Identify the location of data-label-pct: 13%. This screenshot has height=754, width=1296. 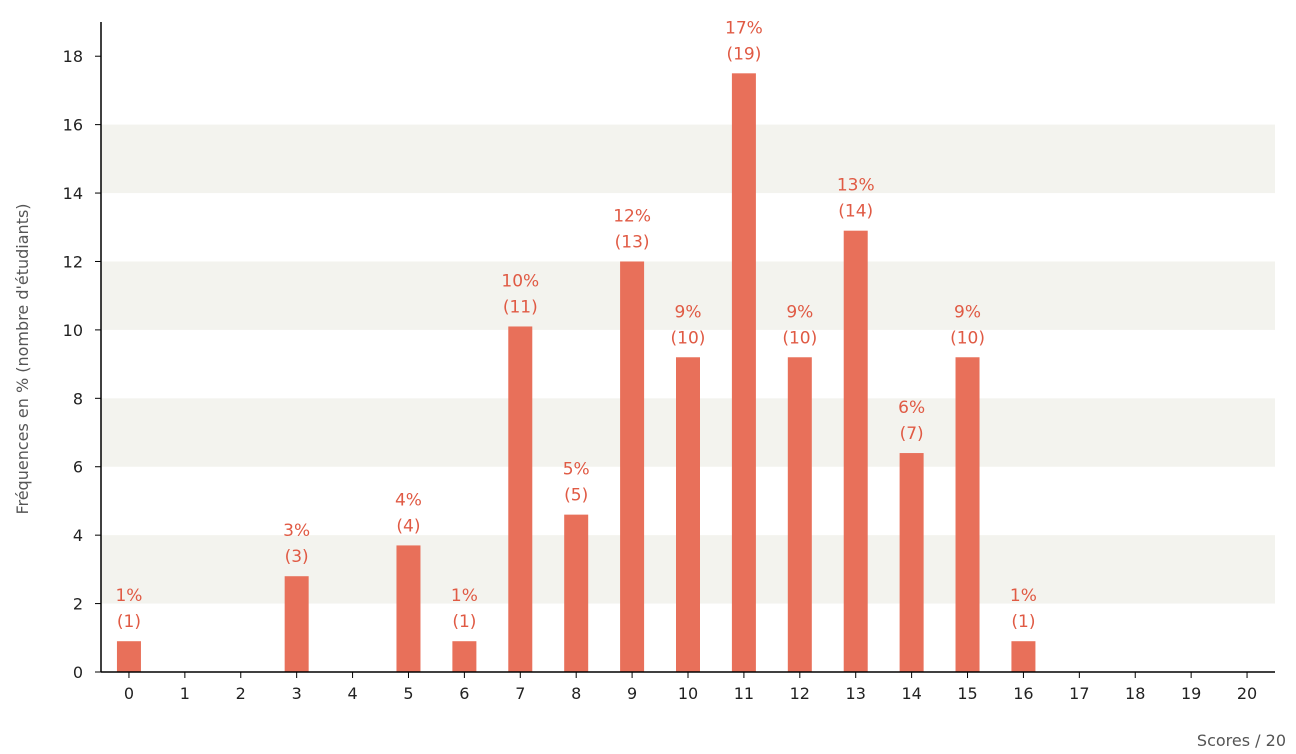
(856, 186).